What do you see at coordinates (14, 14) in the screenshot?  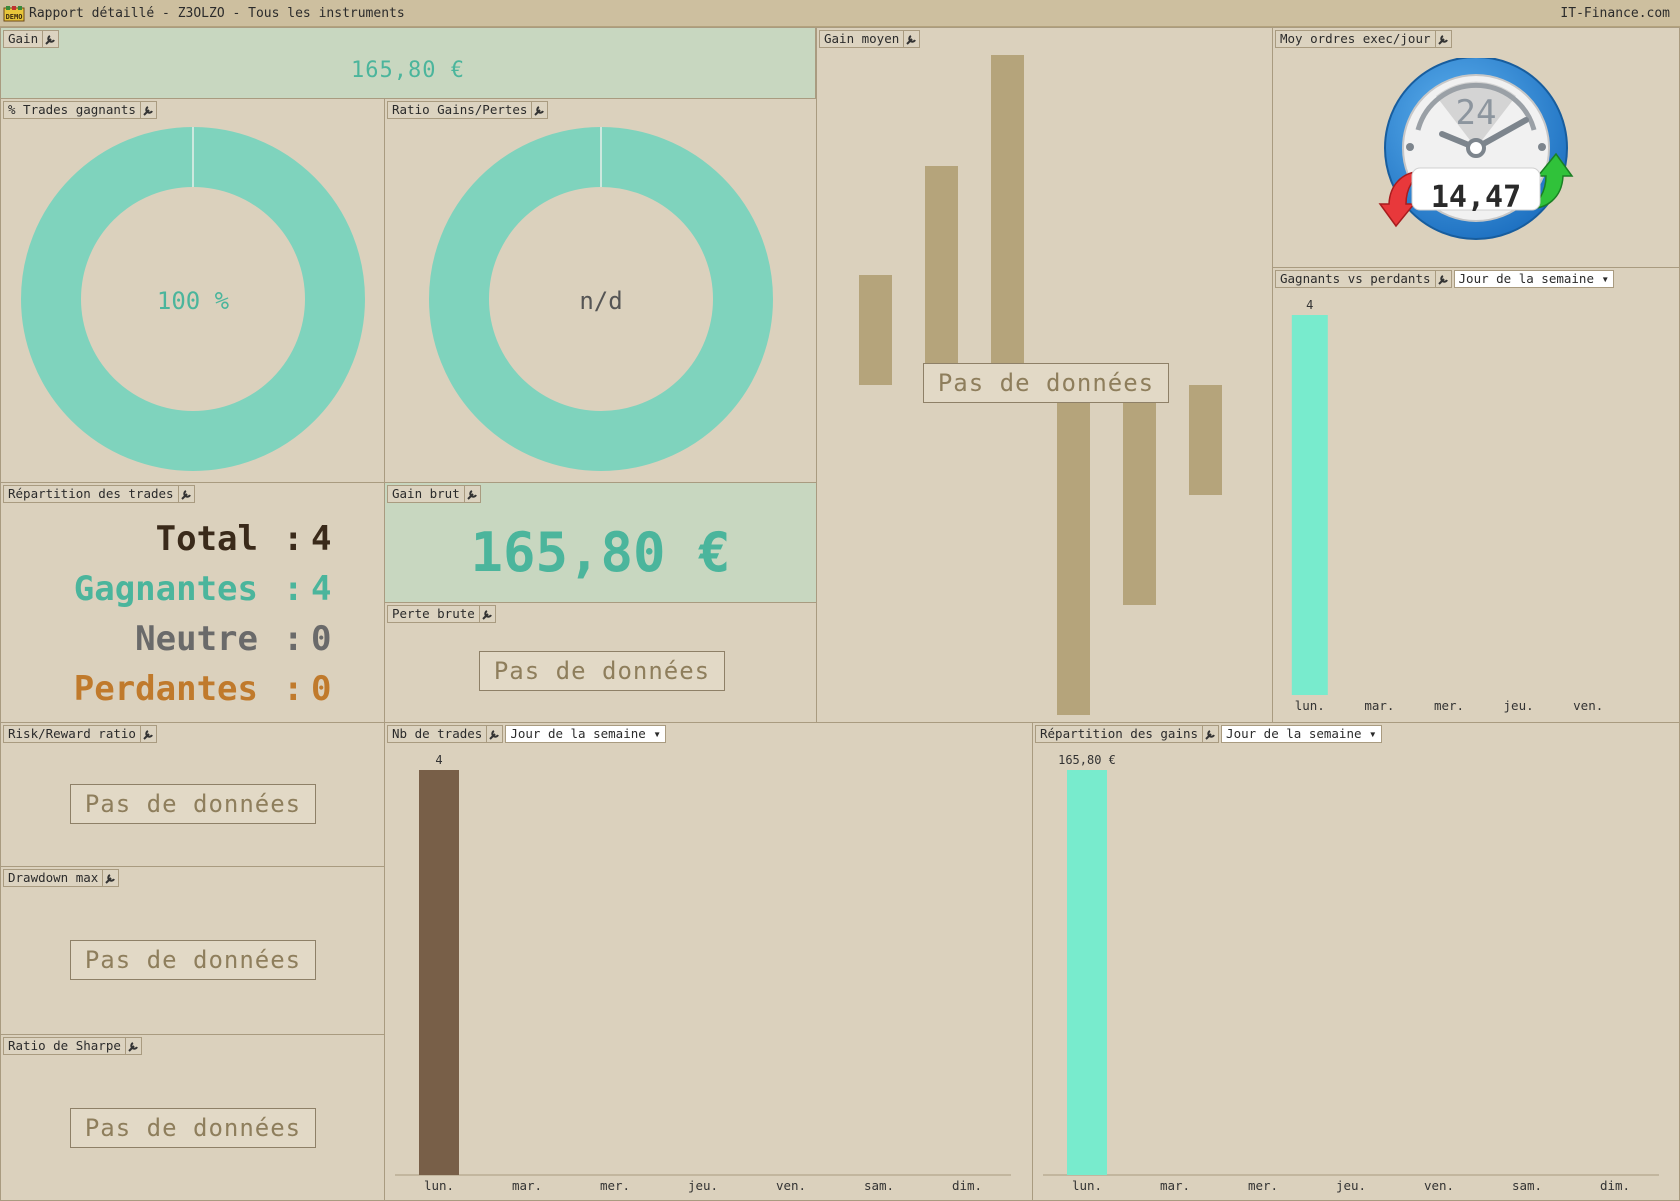 I see `demo-logo-icon: DEMO` at bounding box center [14, 14].